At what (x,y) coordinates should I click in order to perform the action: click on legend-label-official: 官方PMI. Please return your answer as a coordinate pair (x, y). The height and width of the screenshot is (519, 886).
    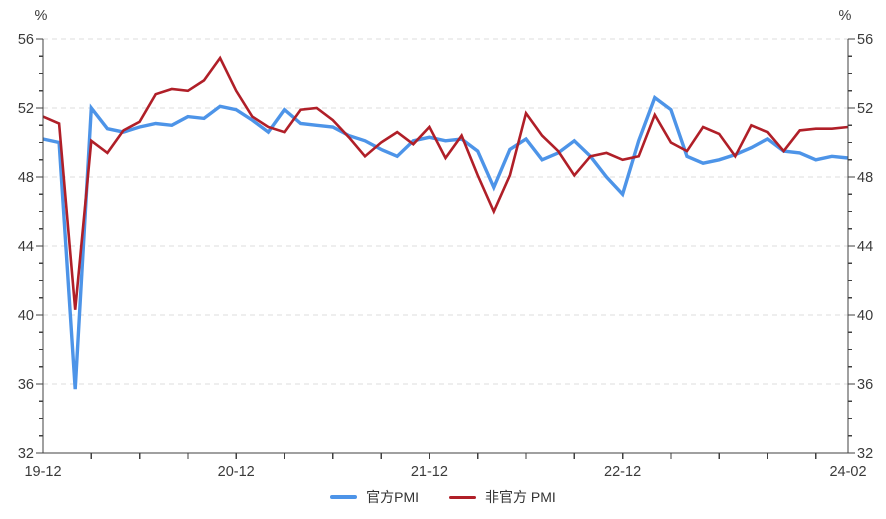
    Looking at the image, I should click on (393, 497).